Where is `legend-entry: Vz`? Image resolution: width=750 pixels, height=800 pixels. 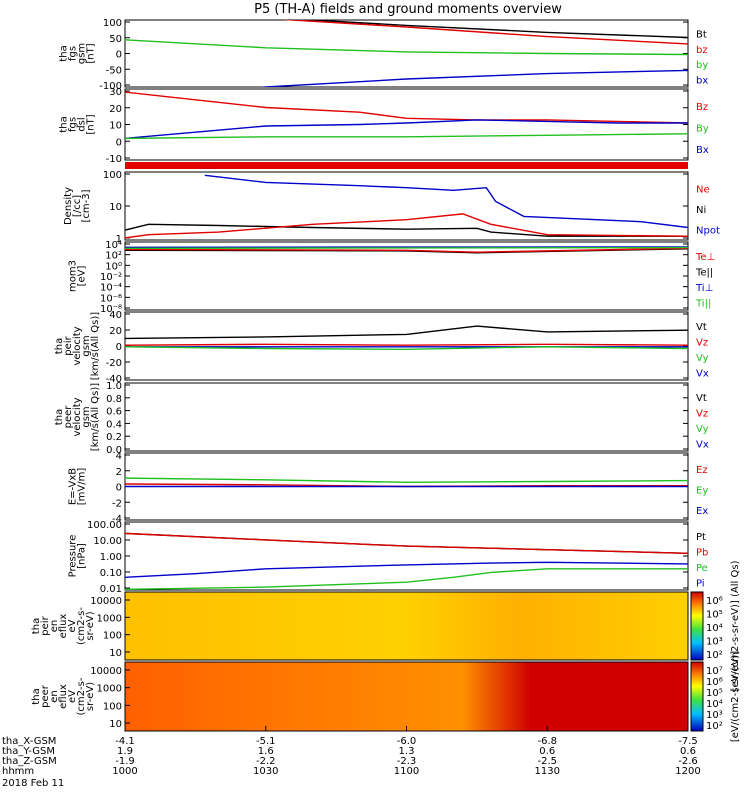 legend-entry: Vz is located at coordinates (702, 342).